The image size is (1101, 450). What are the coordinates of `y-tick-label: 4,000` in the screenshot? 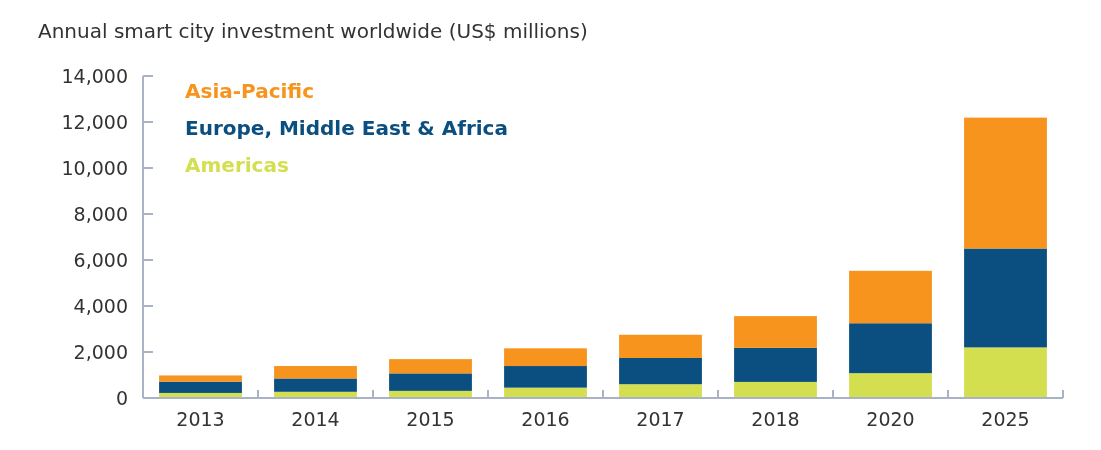 It's located at (100, 305).